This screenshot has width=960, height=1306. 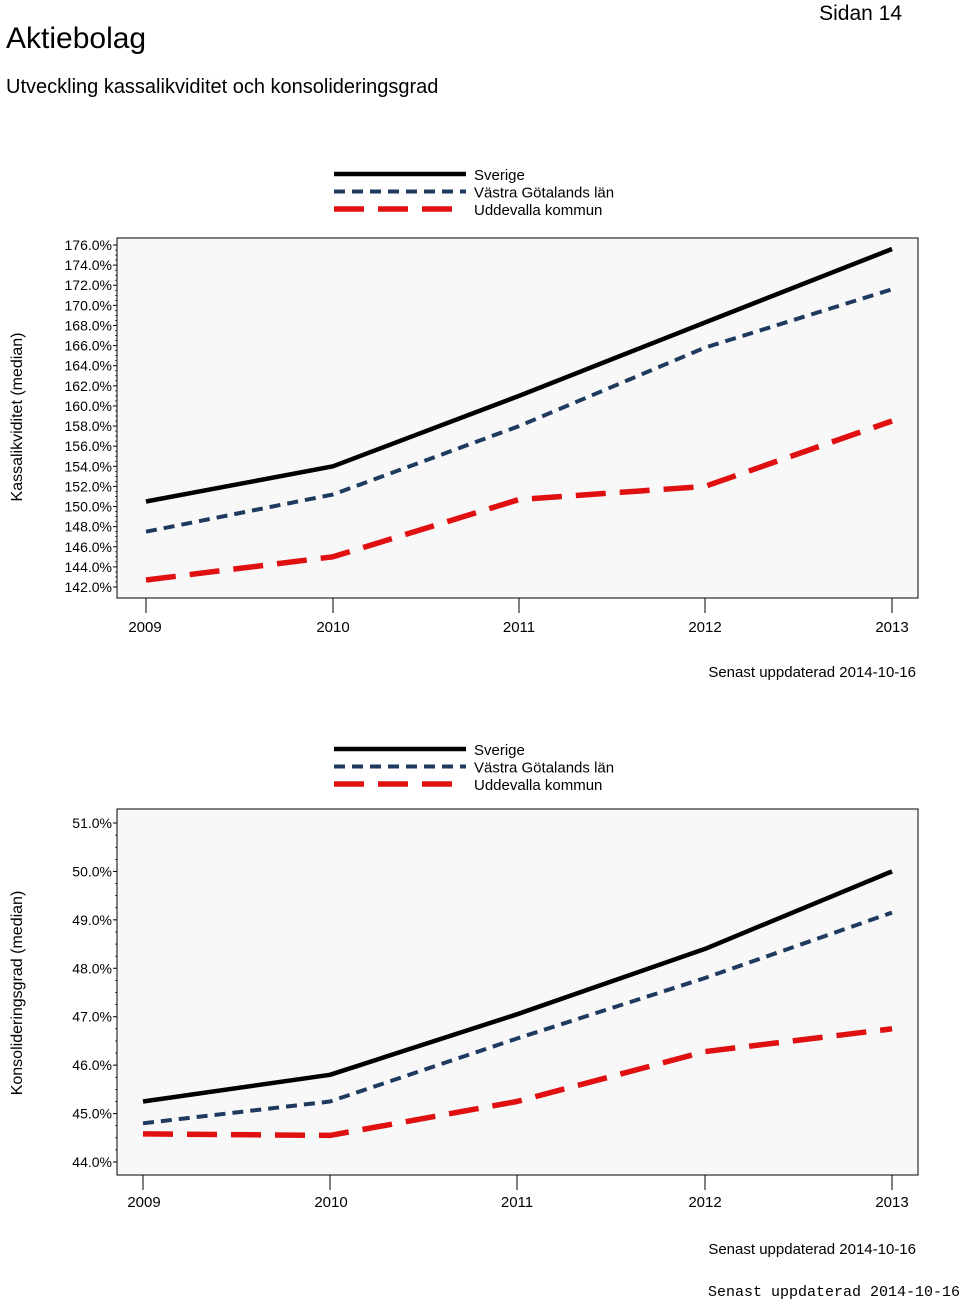 What do you see at coordinates (88, 325) in the screenshot?
I see `y-tick-label: 168.0%` at bounding box center [88, 325].